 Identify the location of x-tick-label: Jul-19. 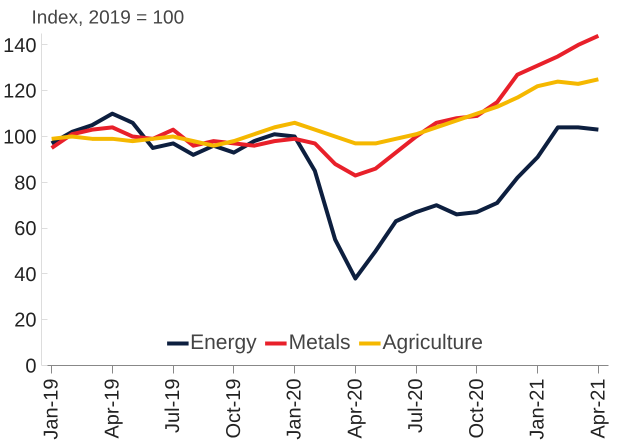
(173, 405).